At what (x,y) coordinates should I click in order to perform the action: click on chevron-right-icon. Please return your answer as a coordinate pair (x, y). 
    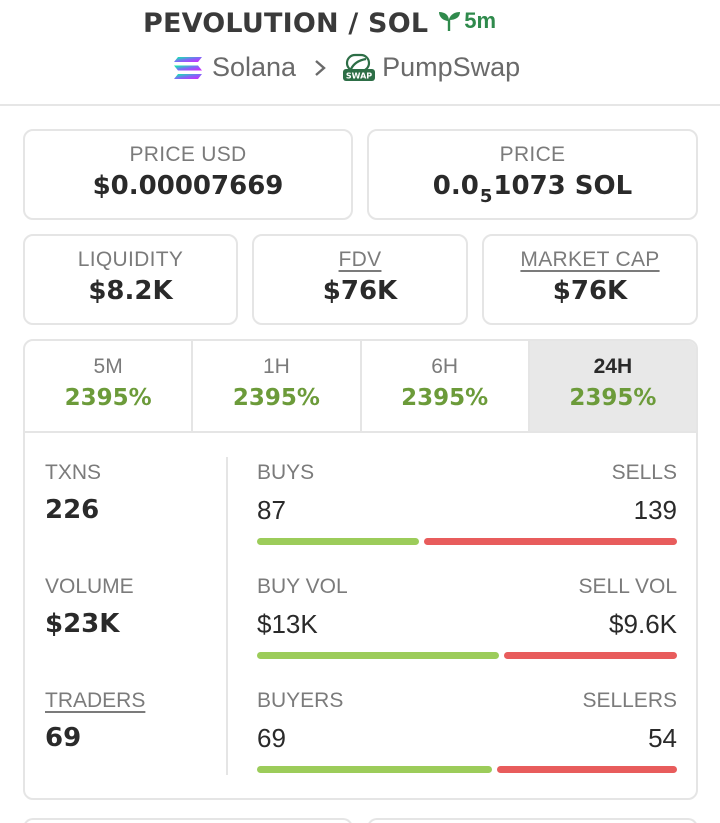
    Looking at the image, I should click on (320, 67).